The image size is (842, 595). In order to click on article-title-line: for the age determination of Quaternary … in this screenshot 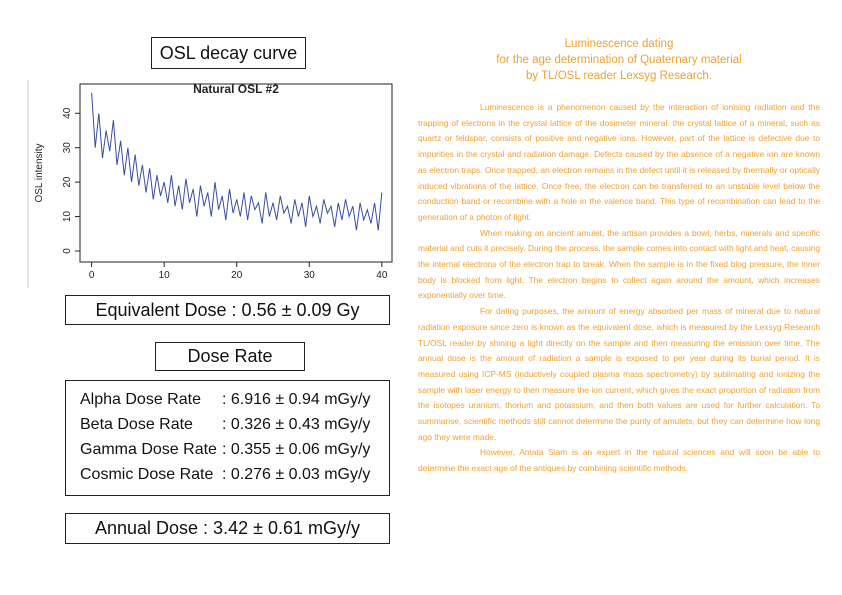, I will do `click(619, 60)`.